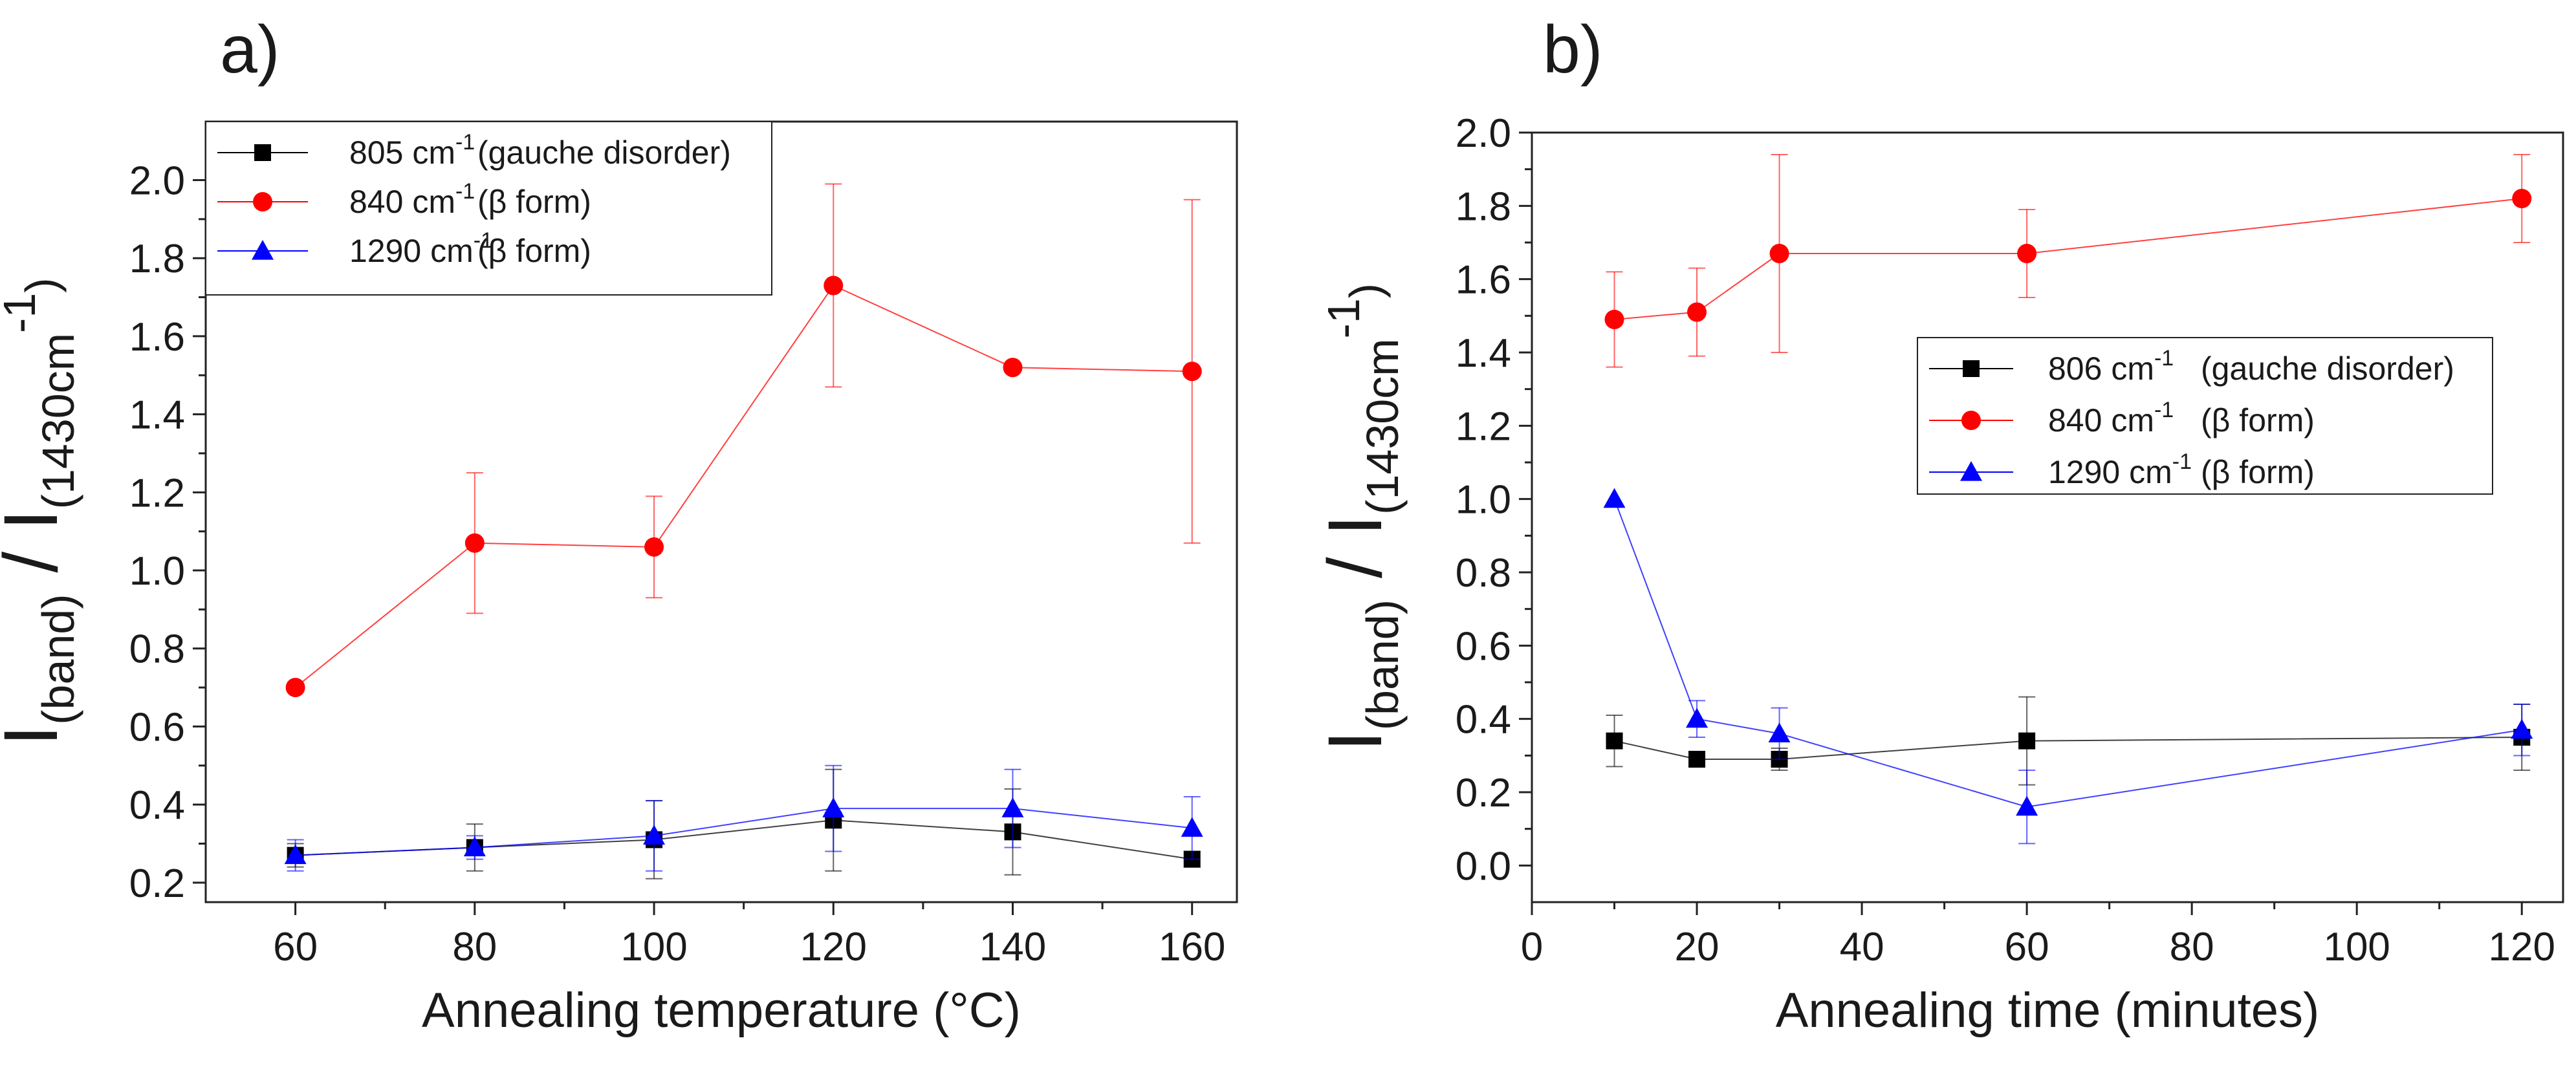 The height and width of the screenshot is (1069, 2576). Describe the element at coordinates (1483, 793) in the screenshot. I see `y-tick-label: 0.2` at that location.